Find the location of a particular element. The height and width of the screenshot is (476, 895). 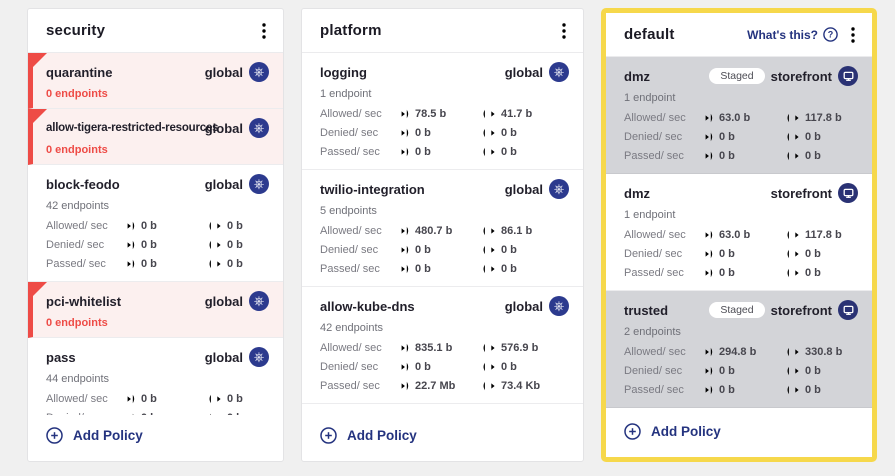

policy-card-pci-whitelist: pci-whitelist global ⎈ 0 endpoints is located at coordinates (155, 310).